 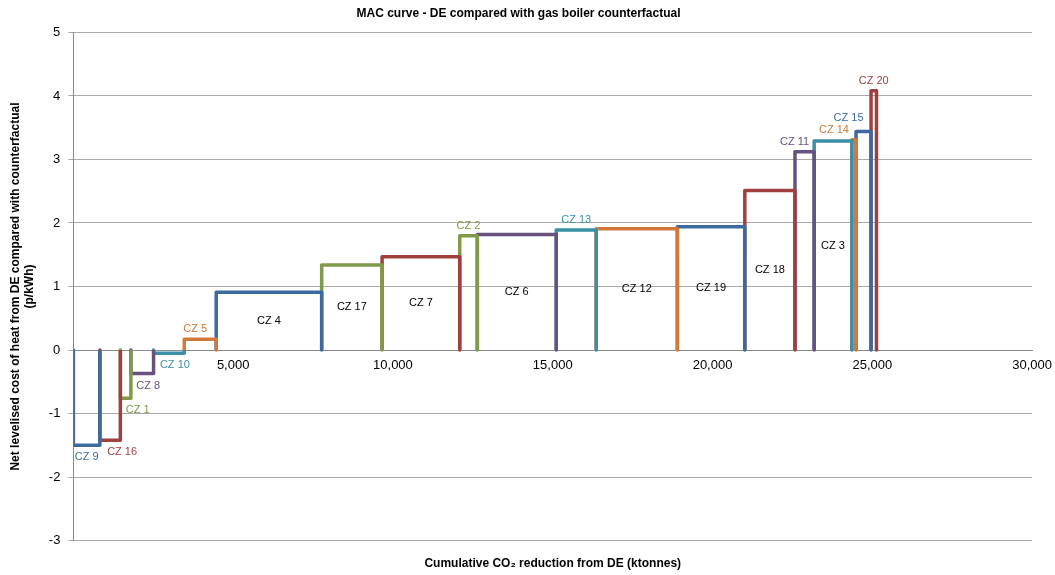 What do you see at coordinates (516, 291) in the screenshot?
I see `text: CZ 6` at bounding box center [516, 291].